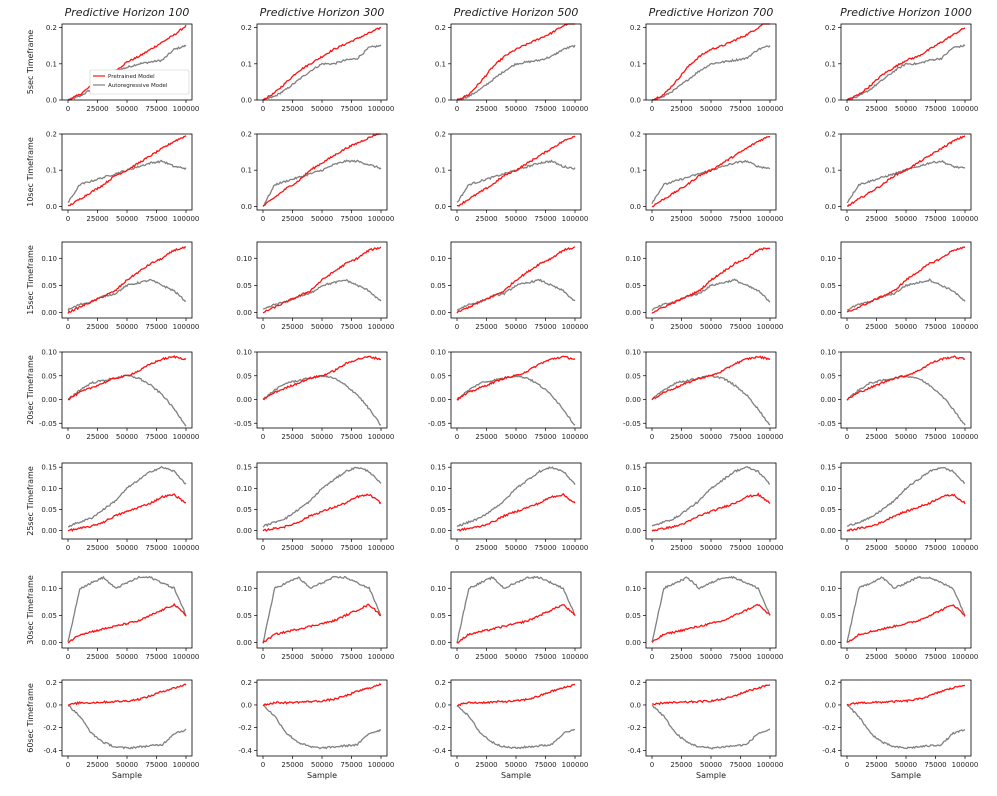  Describe the element at coordinates (245, 728) in the screenshot. I see `y-tick-label: -0.2` at that location.